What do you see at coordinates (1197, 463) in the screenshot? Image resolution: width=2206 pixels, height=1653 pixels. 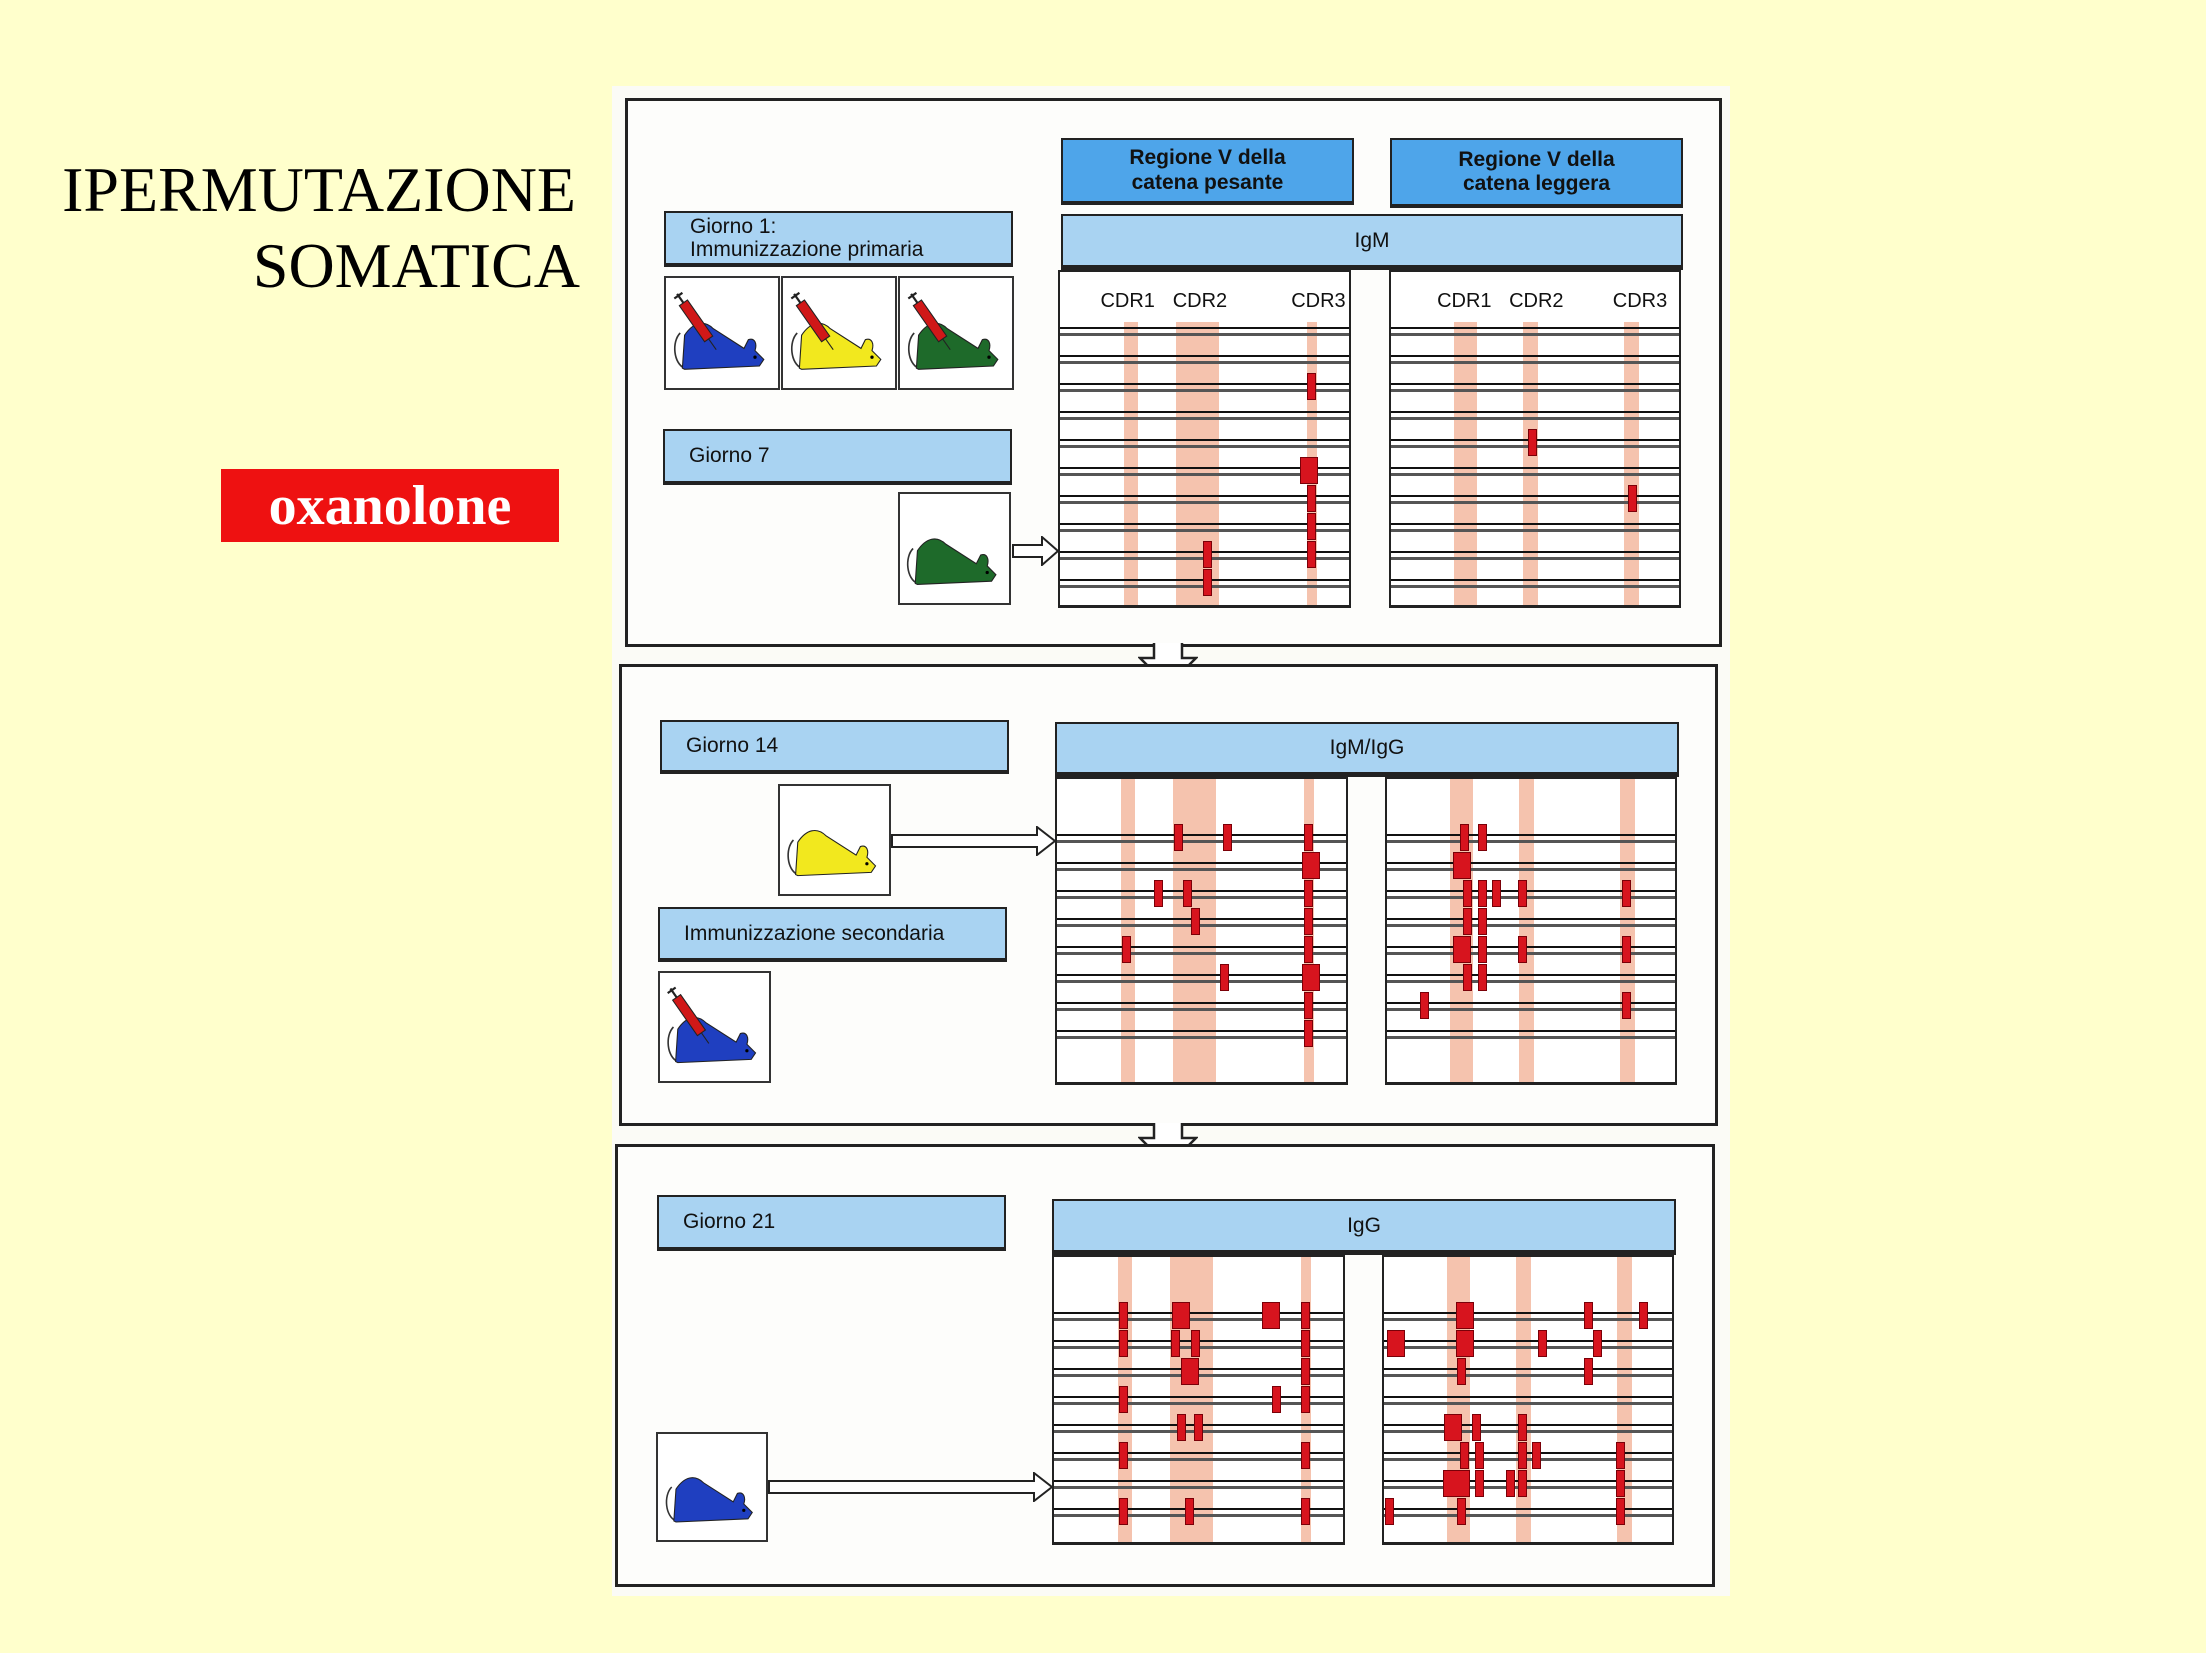 I see `cdr2-band` at bounding box center [1197, 463].